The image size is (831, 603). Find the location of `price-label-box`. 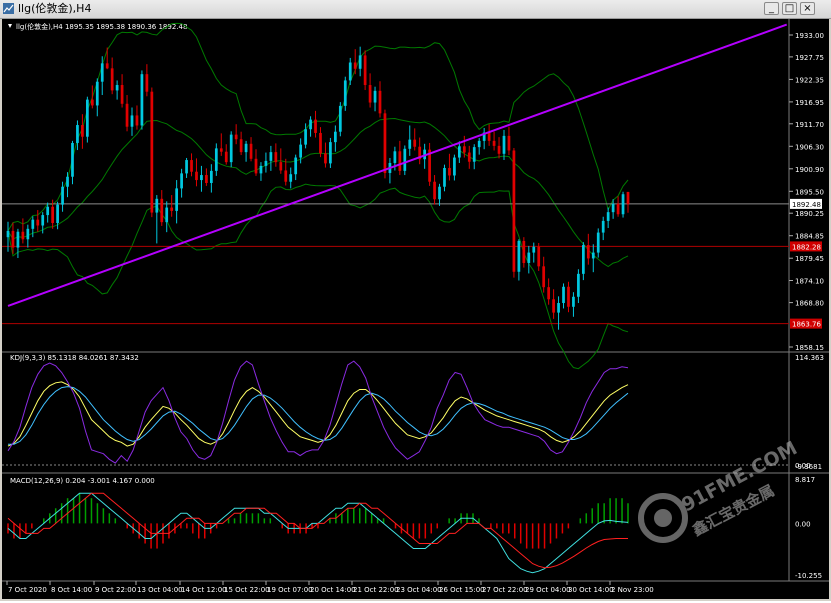

price-label-box is located at coordinates (806, 246).